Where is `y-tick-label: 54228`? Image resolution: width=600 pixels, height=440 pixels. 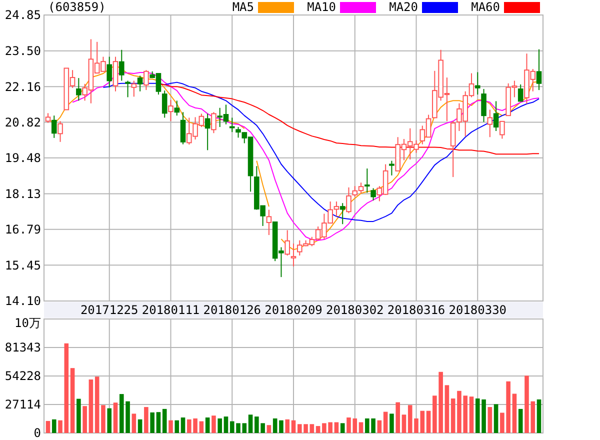 y-tick-label: 54228 is located at coordinates (22, 376).